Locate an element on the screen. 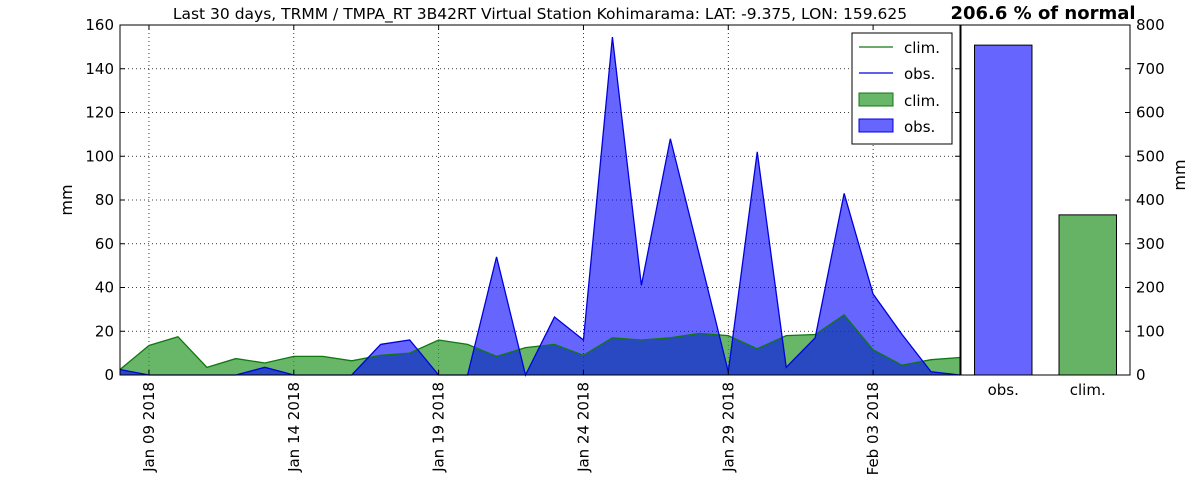 The width and height of the screenshot is (1200, 504). bar-y-tick-label: 500 is located at coordinates (1150, 156).